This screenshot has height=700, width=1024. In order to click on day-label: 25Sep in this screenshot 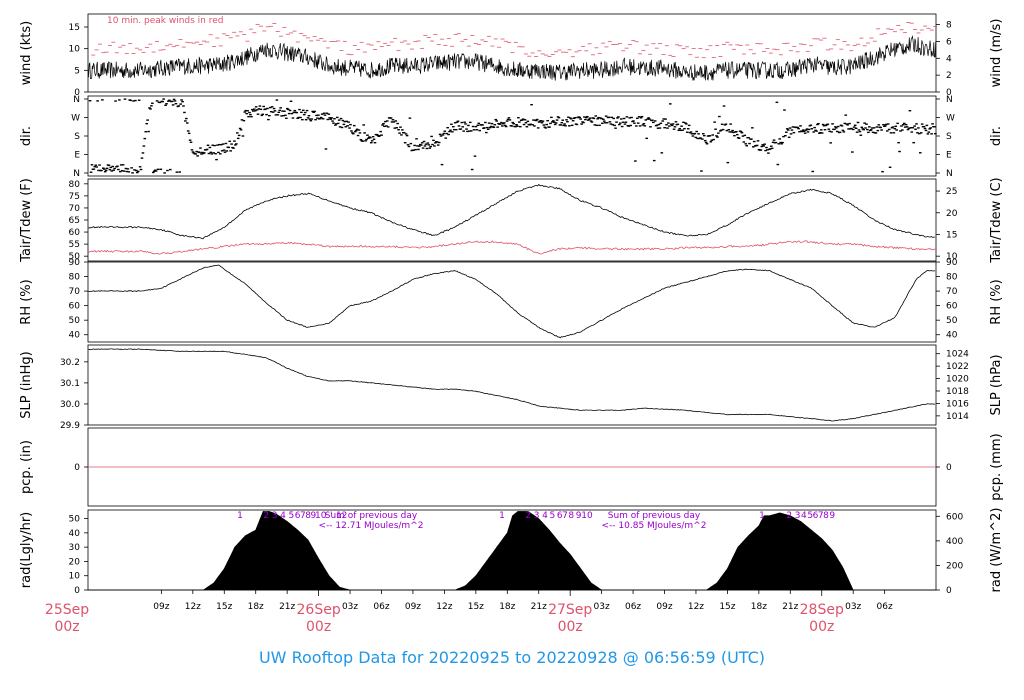, I will do `click(67, 610)`.